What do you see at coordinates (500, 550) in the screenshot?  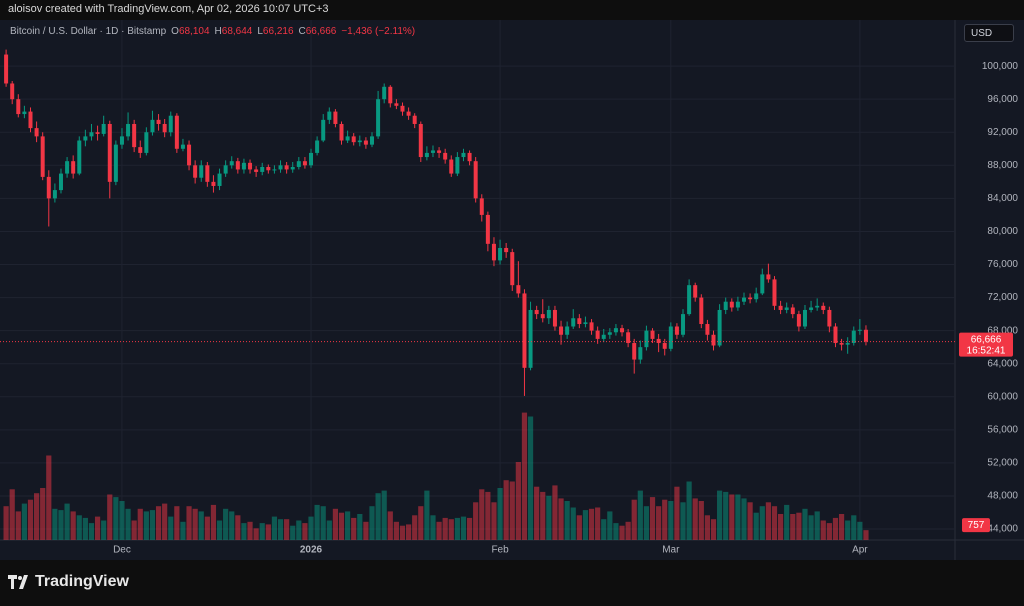 I see `x-tick-label: Feb` at bounding box center [500, 550].